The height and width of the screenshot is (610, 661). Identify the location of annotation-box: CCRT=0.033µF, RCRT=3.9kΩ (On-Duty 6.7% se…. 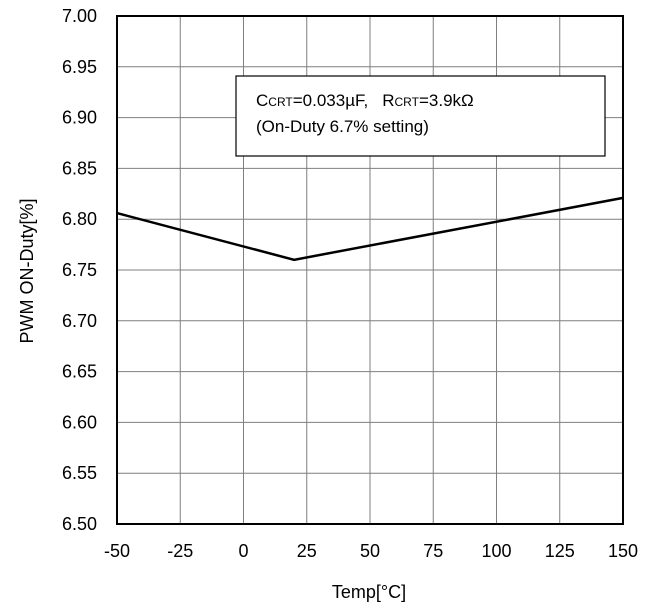
(420, 116).